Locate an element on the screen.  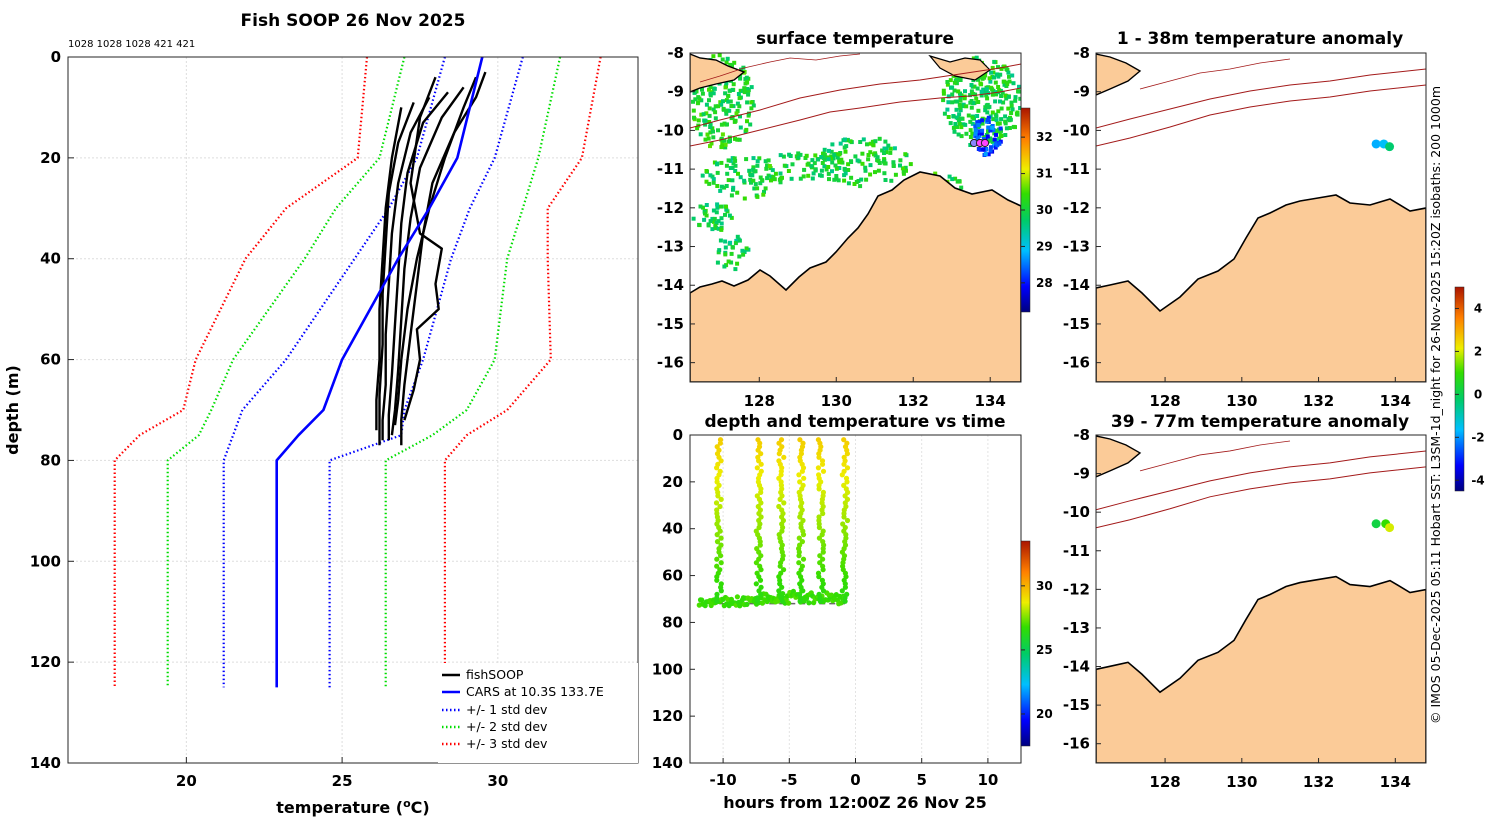
depth-time-title: depth and temperature vs time is located at coordinates (855, 422).